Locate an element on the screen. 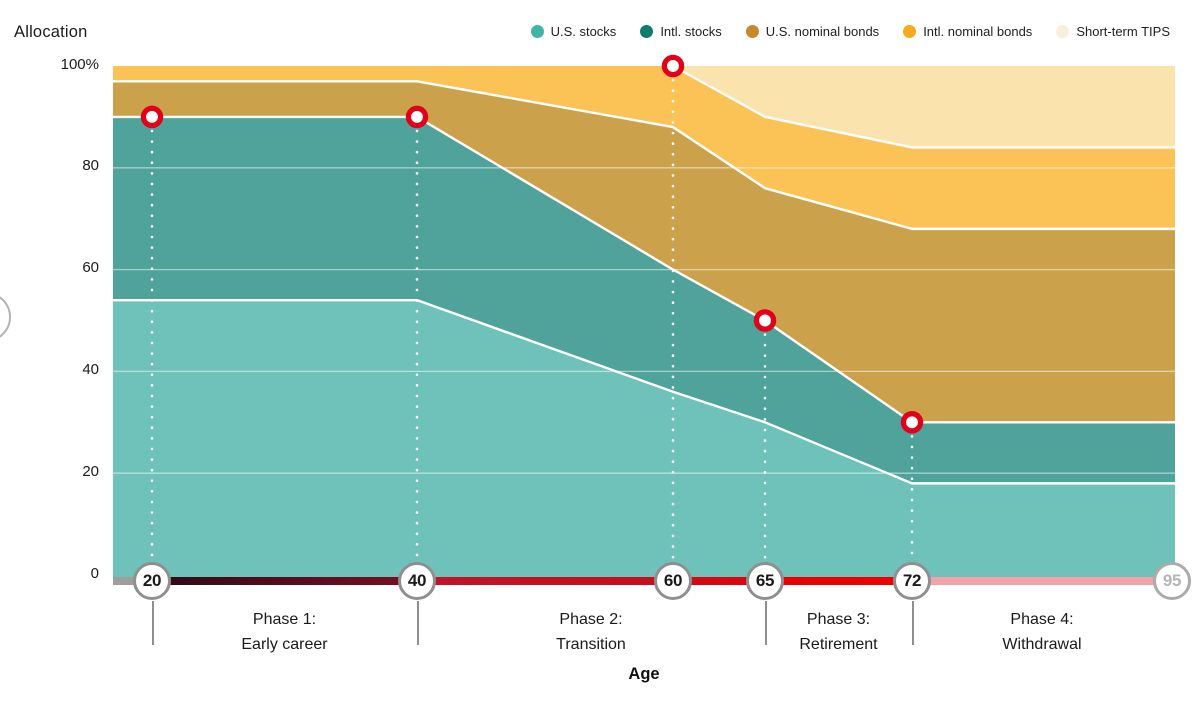 This screenshot has width=1200, height=708. age-tick-65: 65 is located at coordinates (765, 581).